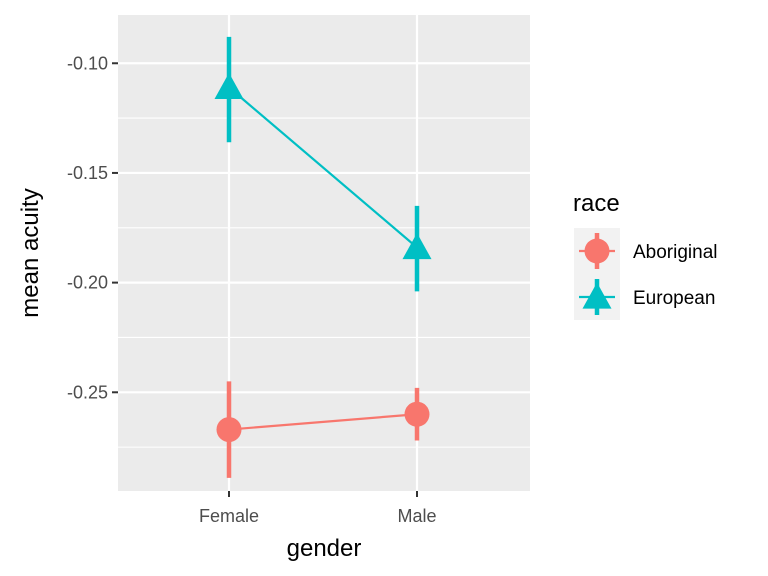 This screenshot has height=576, width=768. Describe the element at coordinates (596, 203) in the screenshot. I see `legend-title: race` at that location.